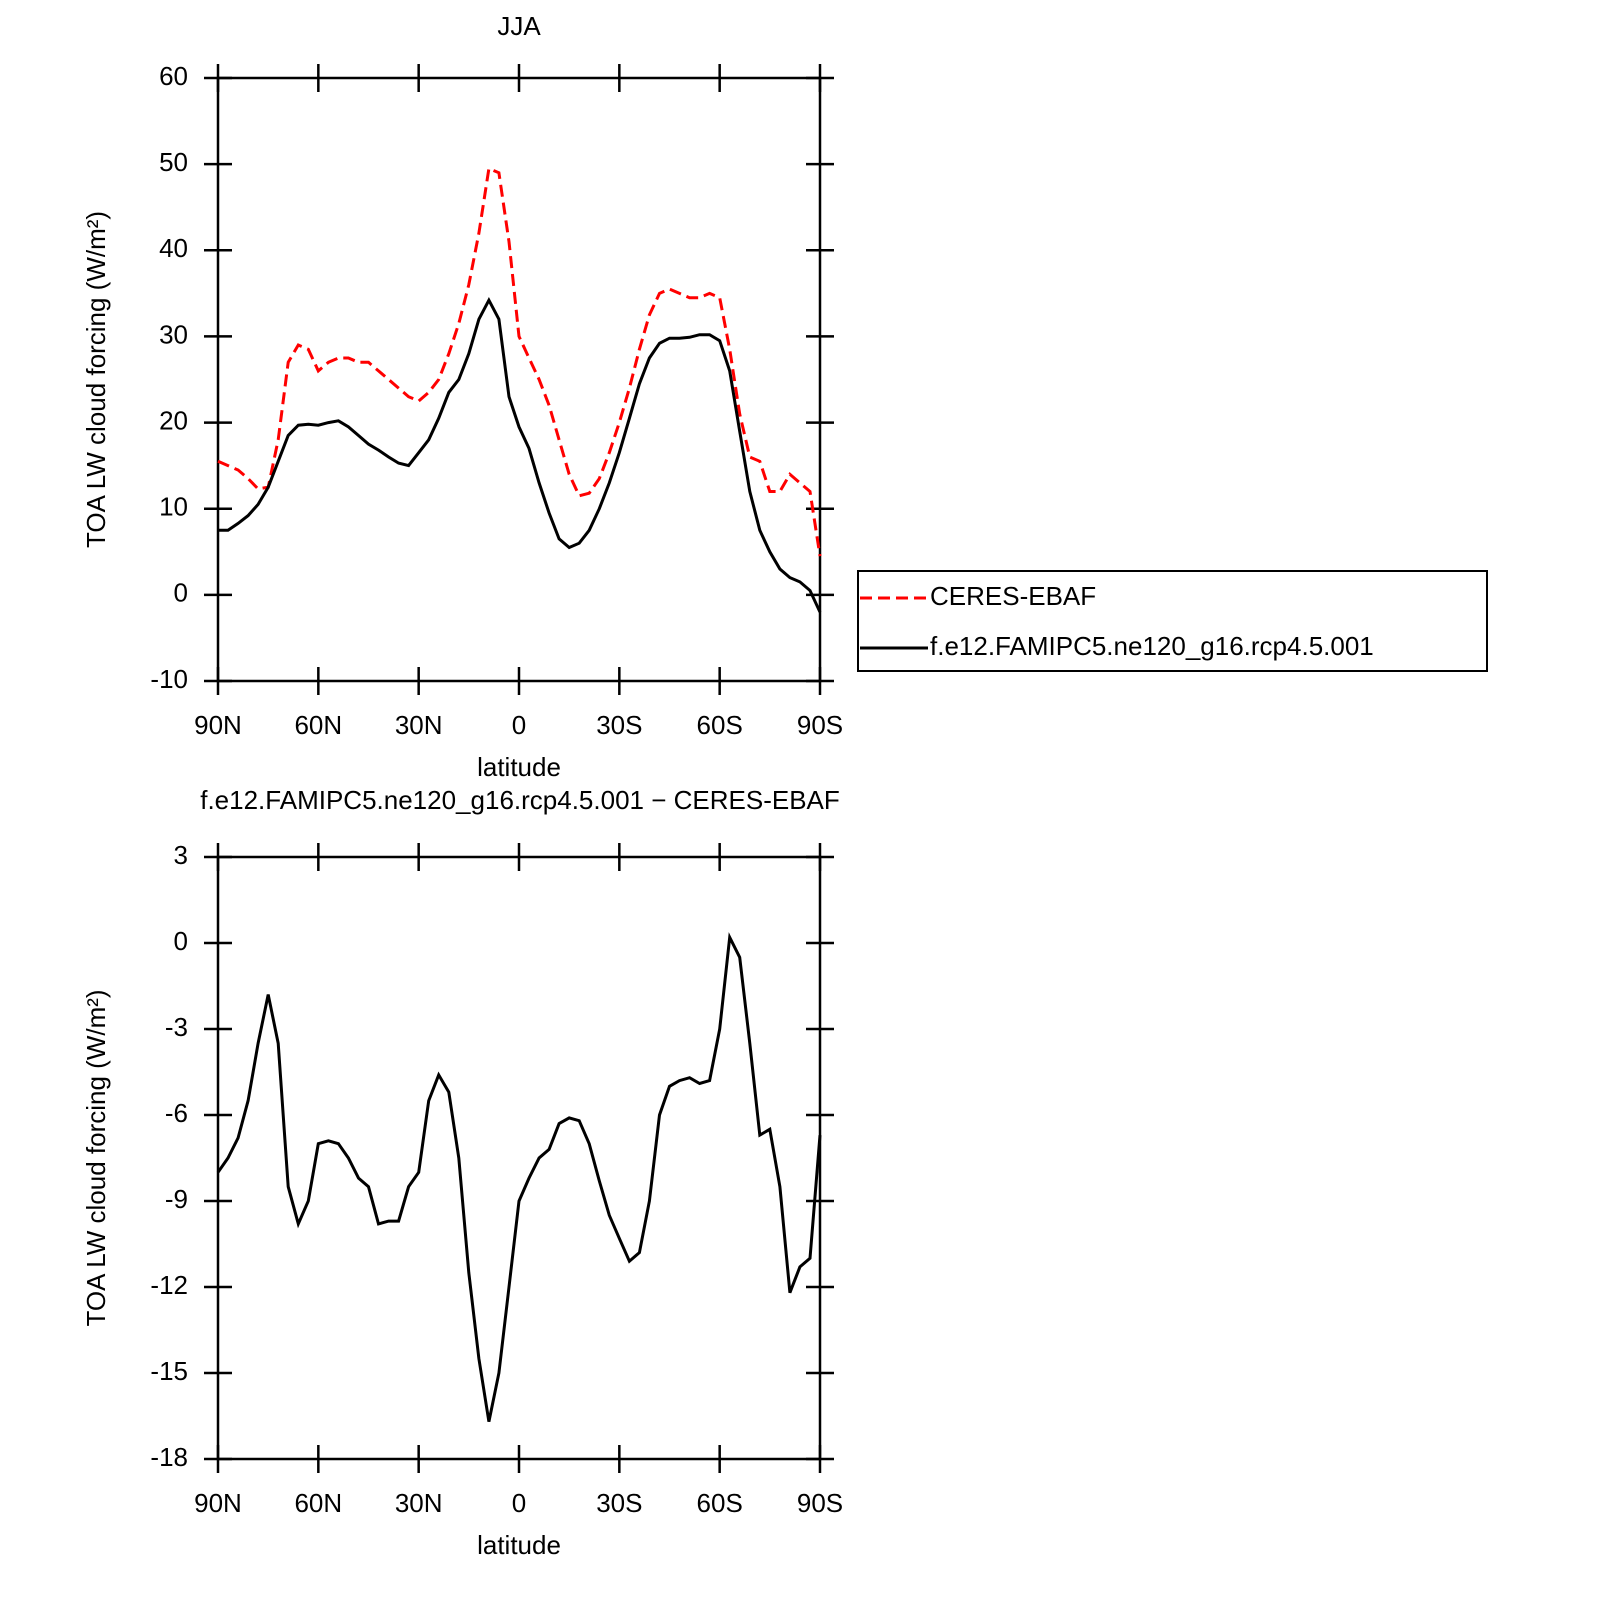  Describe the element at coordinates (176, 1113) in the screenshot. I see `y-tick-label: -6` at that location.